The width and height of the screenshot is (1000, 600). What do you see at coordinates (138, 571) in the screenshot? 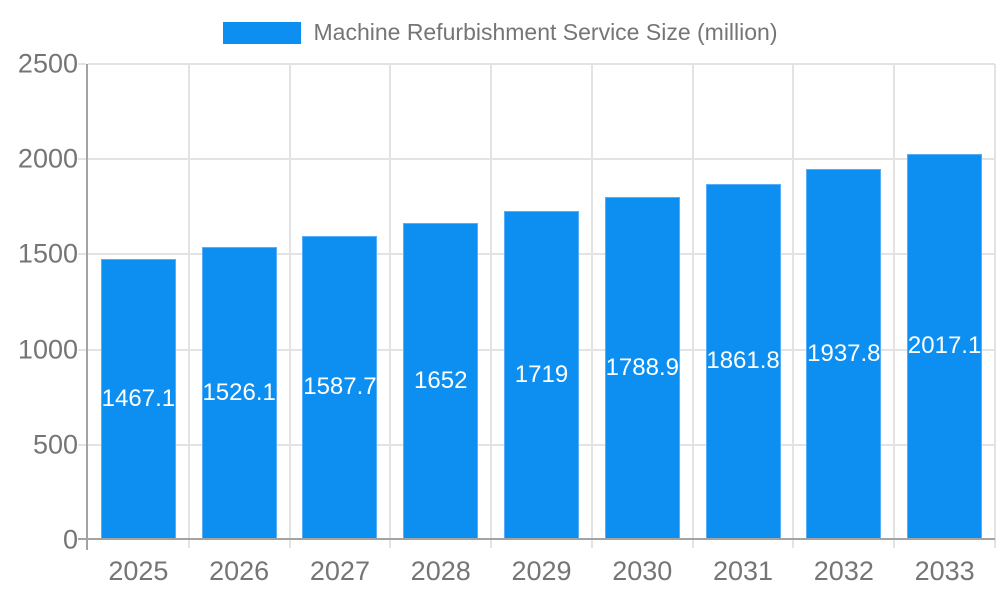
I see `x-tick-label: 2025` at bounding box center [138, 571].